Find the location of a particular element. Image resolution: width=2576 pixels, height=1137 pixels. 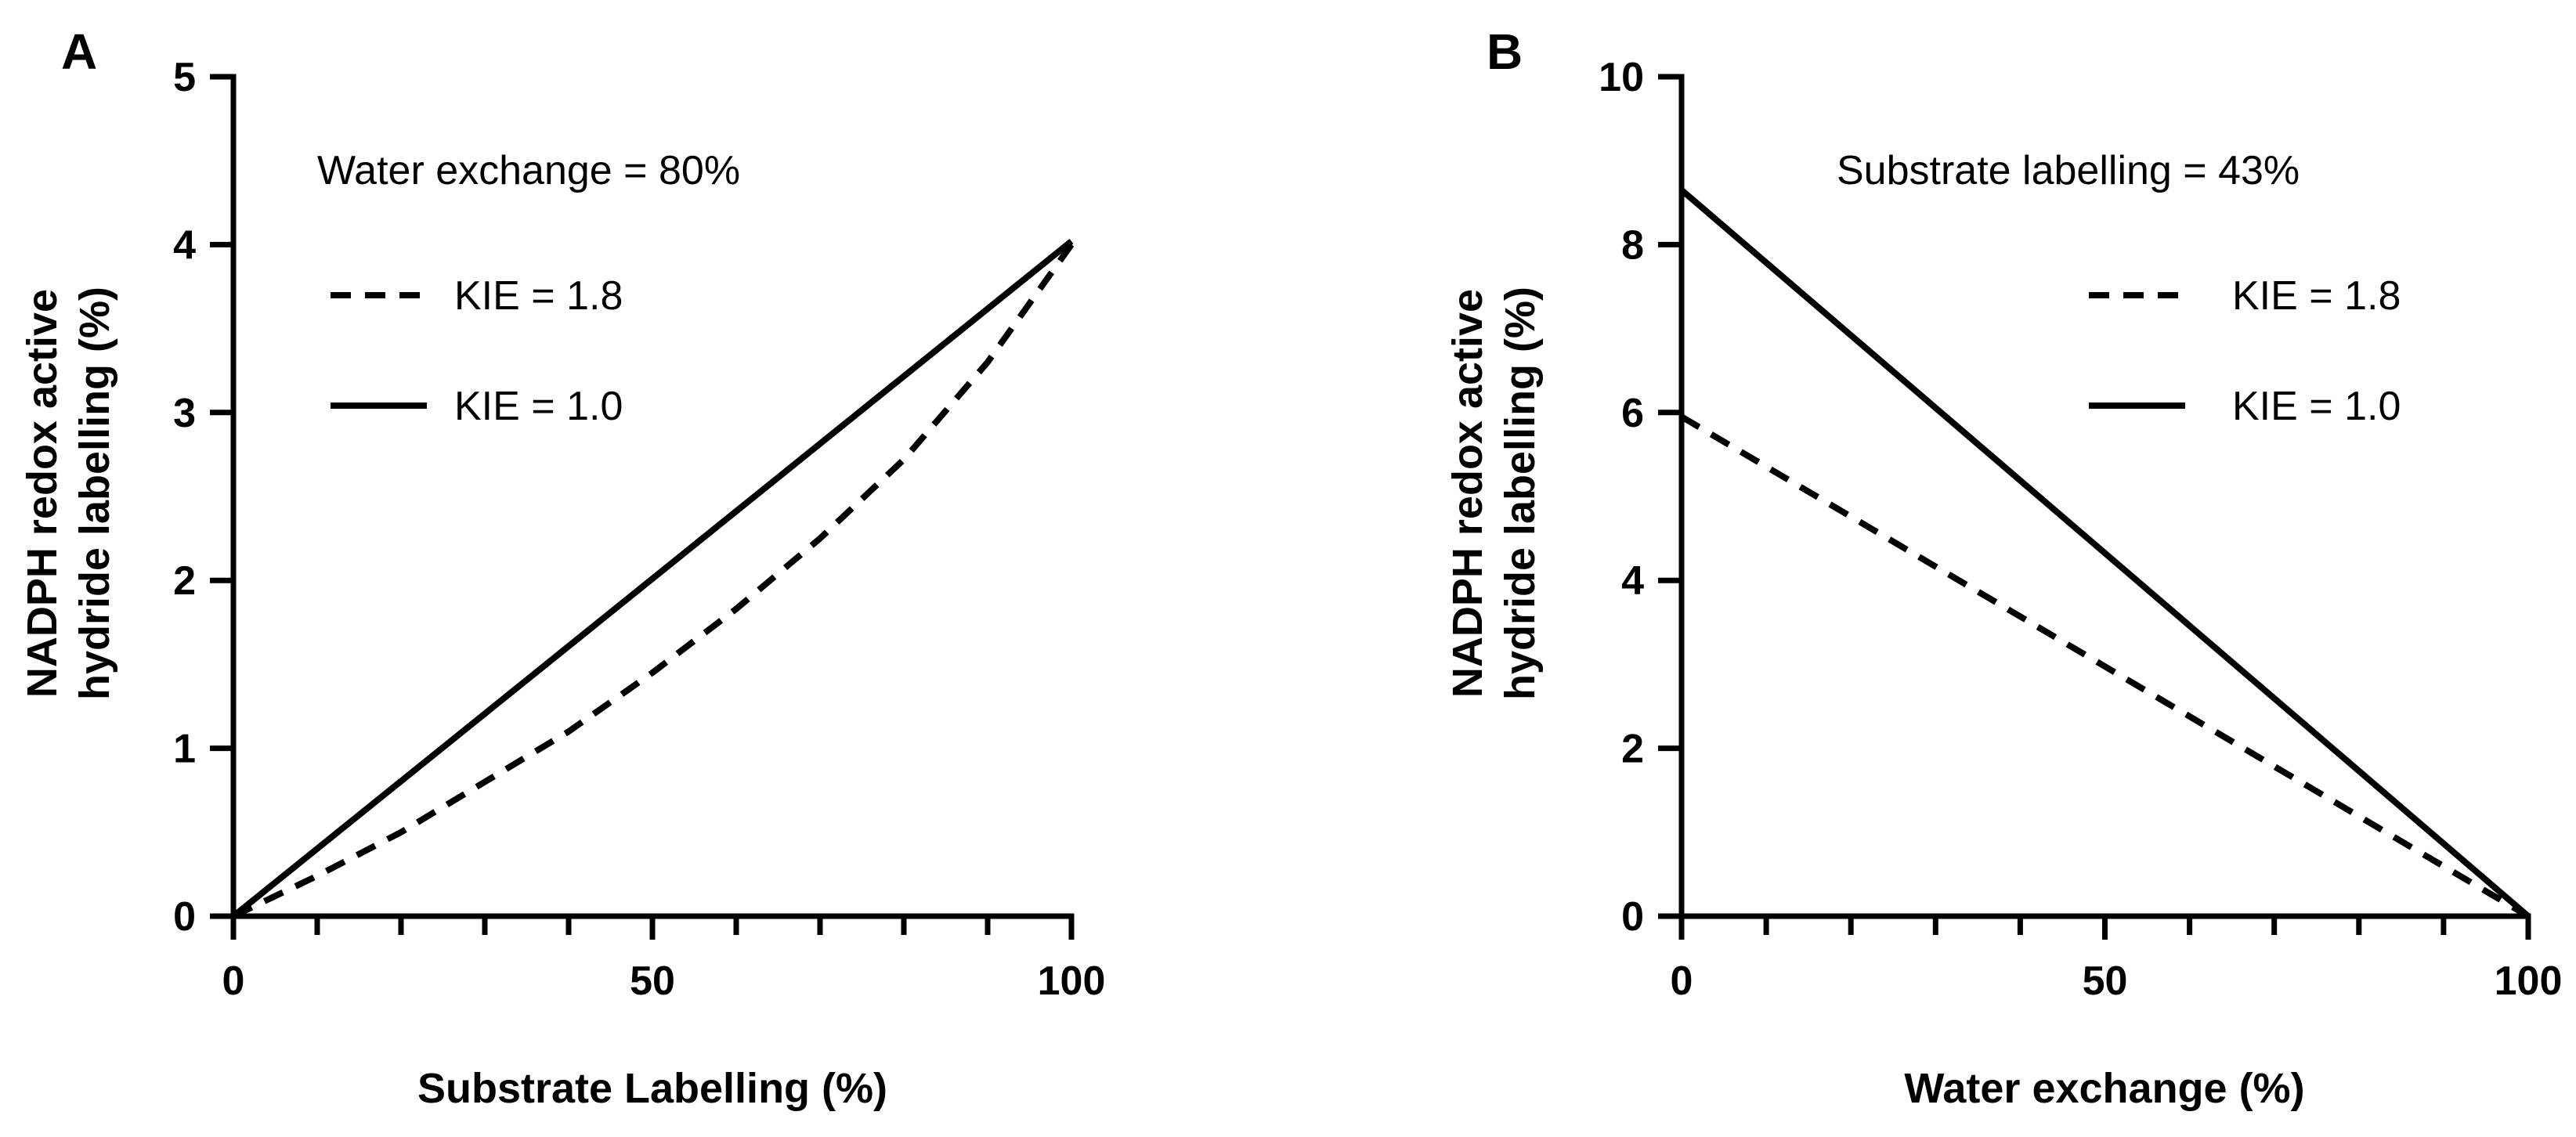

panel-b-x-tick-label: 100 is located at coordinates (2529, 981).